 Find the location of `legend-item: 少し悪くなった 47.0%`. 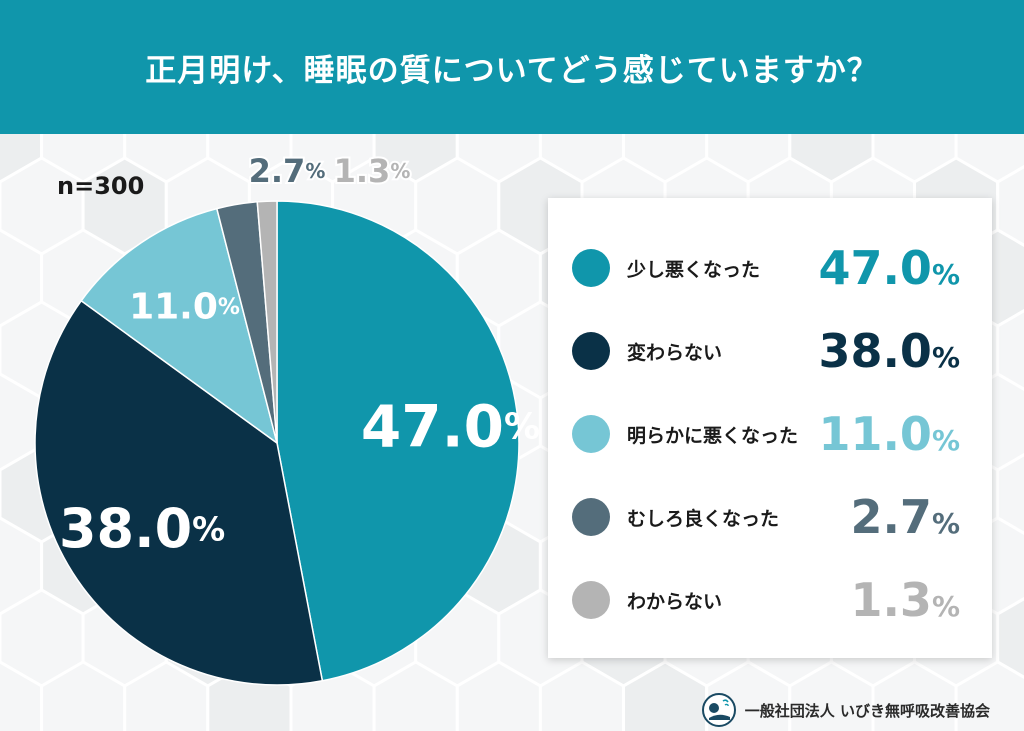

legend-item: 少し悪くなった 47.0% is located at coordinates (770, 268).